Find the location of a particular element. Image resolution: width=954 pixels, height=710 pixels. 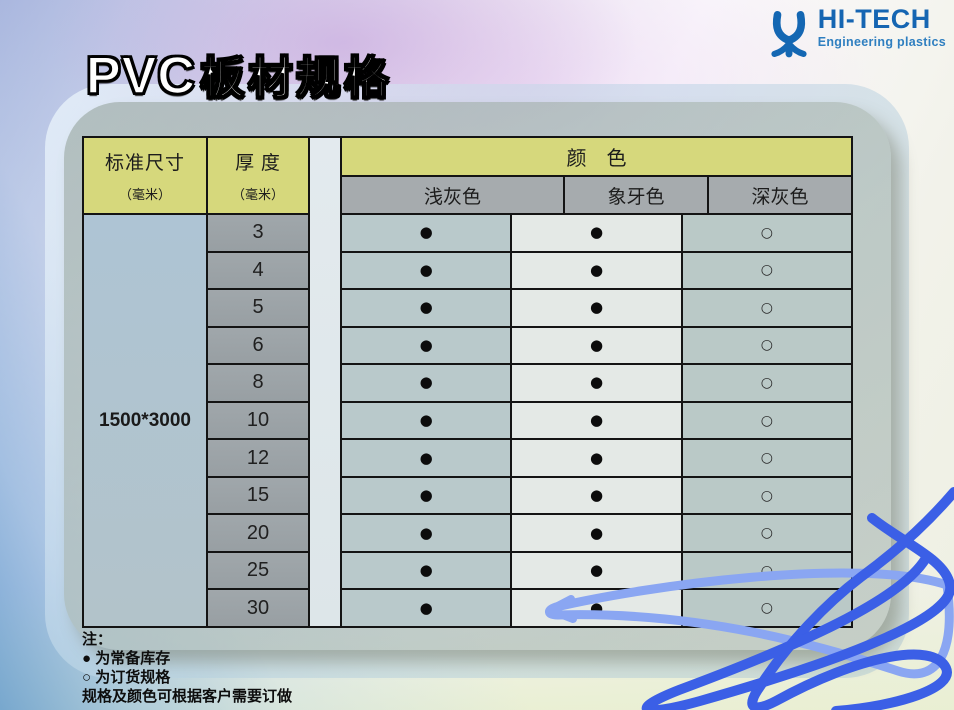

footnotes: 注： ● 为常备库存 ○ 为订货规格 规格及颜色可根据客户需要订做 is located at coordinates (187, 668).